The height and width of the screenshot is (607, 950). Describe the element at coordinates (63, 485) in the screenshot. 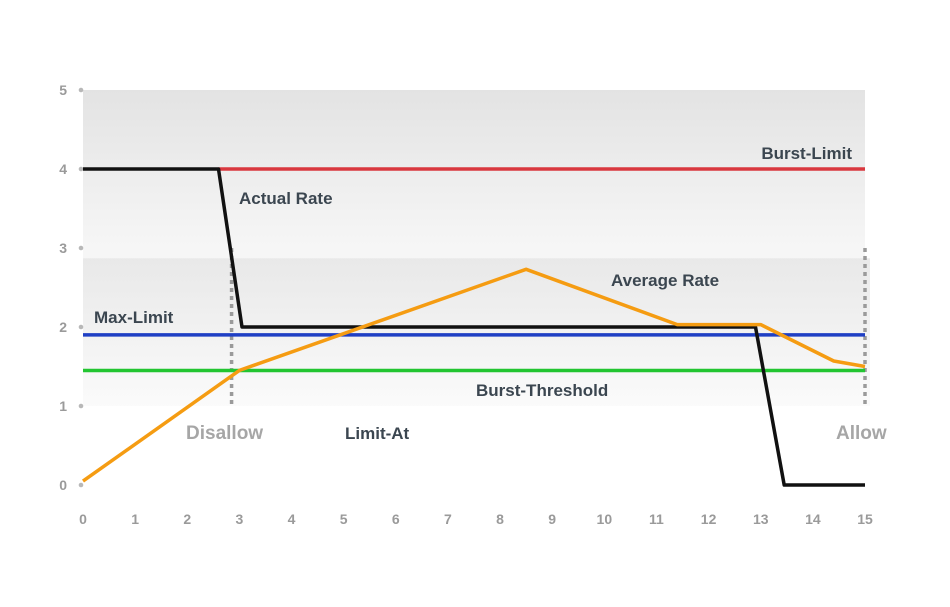

I see `y-tick-label: 0` at that location.